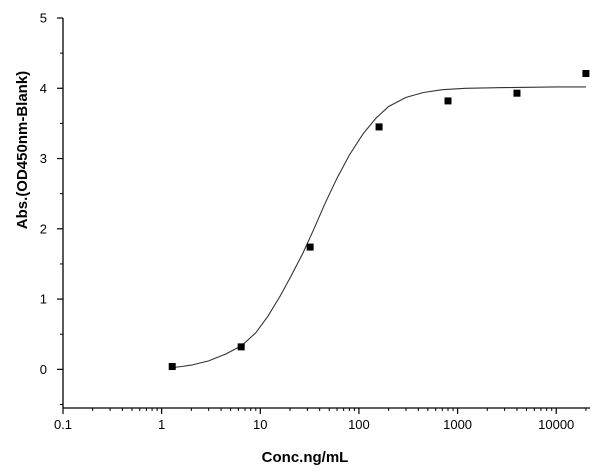 The height and width of the screenshot is (474, 600). What do you see at coordinates (43, 228) in the screenshot?
I see `y-tick-label: 2` at bounding box center [43, 228].